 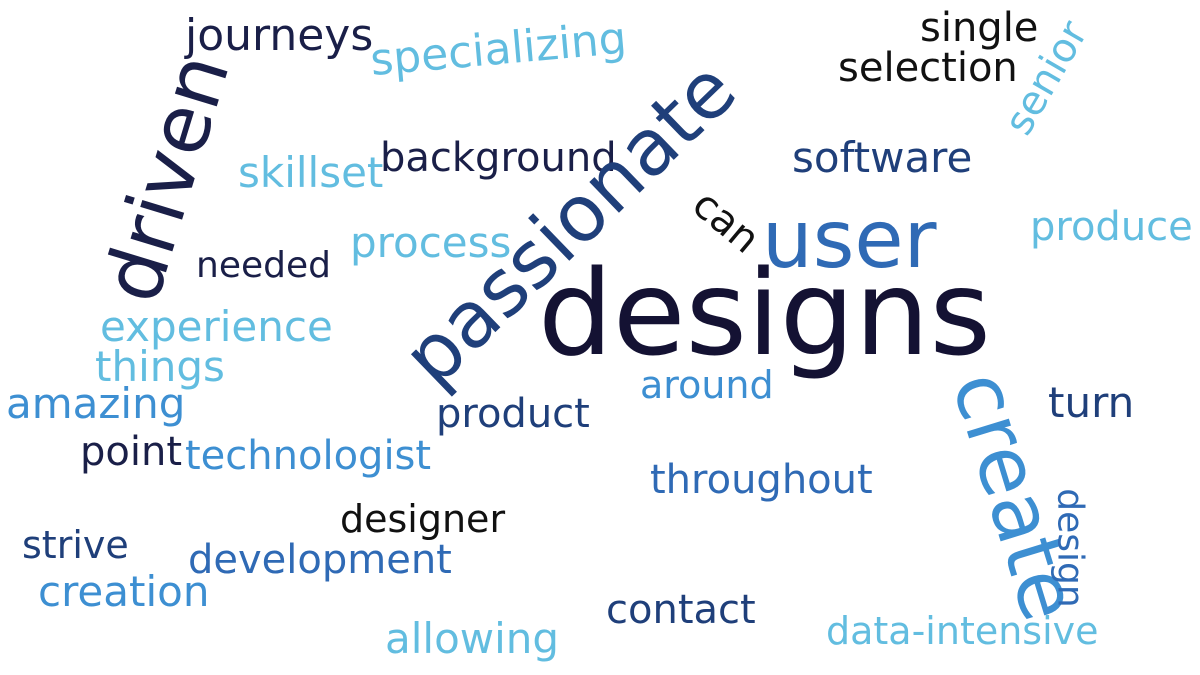 What do you see at coordinates (124, 591) in the screenshot?
I see `word-creation: creation` at bounding box center [124, 591].